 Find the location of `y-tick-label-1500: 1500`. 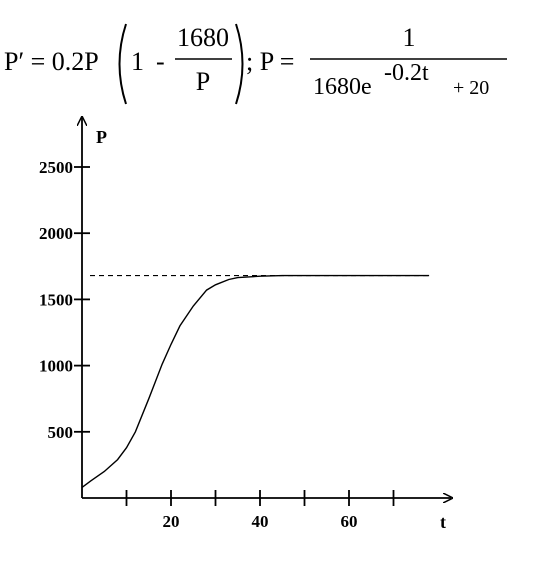

y-tick-label-1500: 1500 is located at coordinates (56, 299).